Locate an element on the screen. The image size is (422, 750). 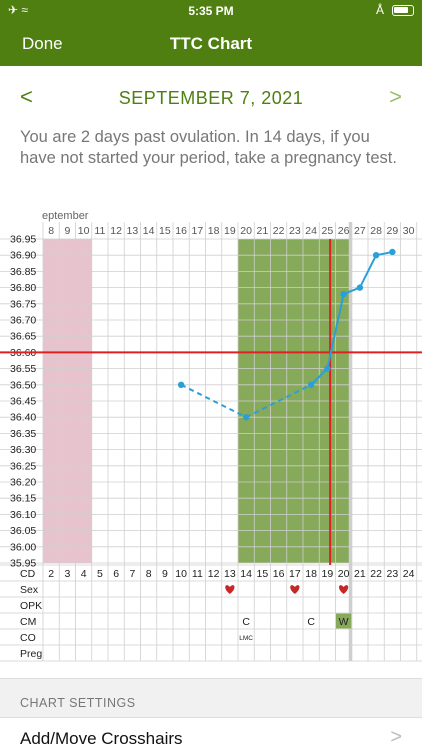
cycle-day-label: 19 is located at coordinates (328, 574).